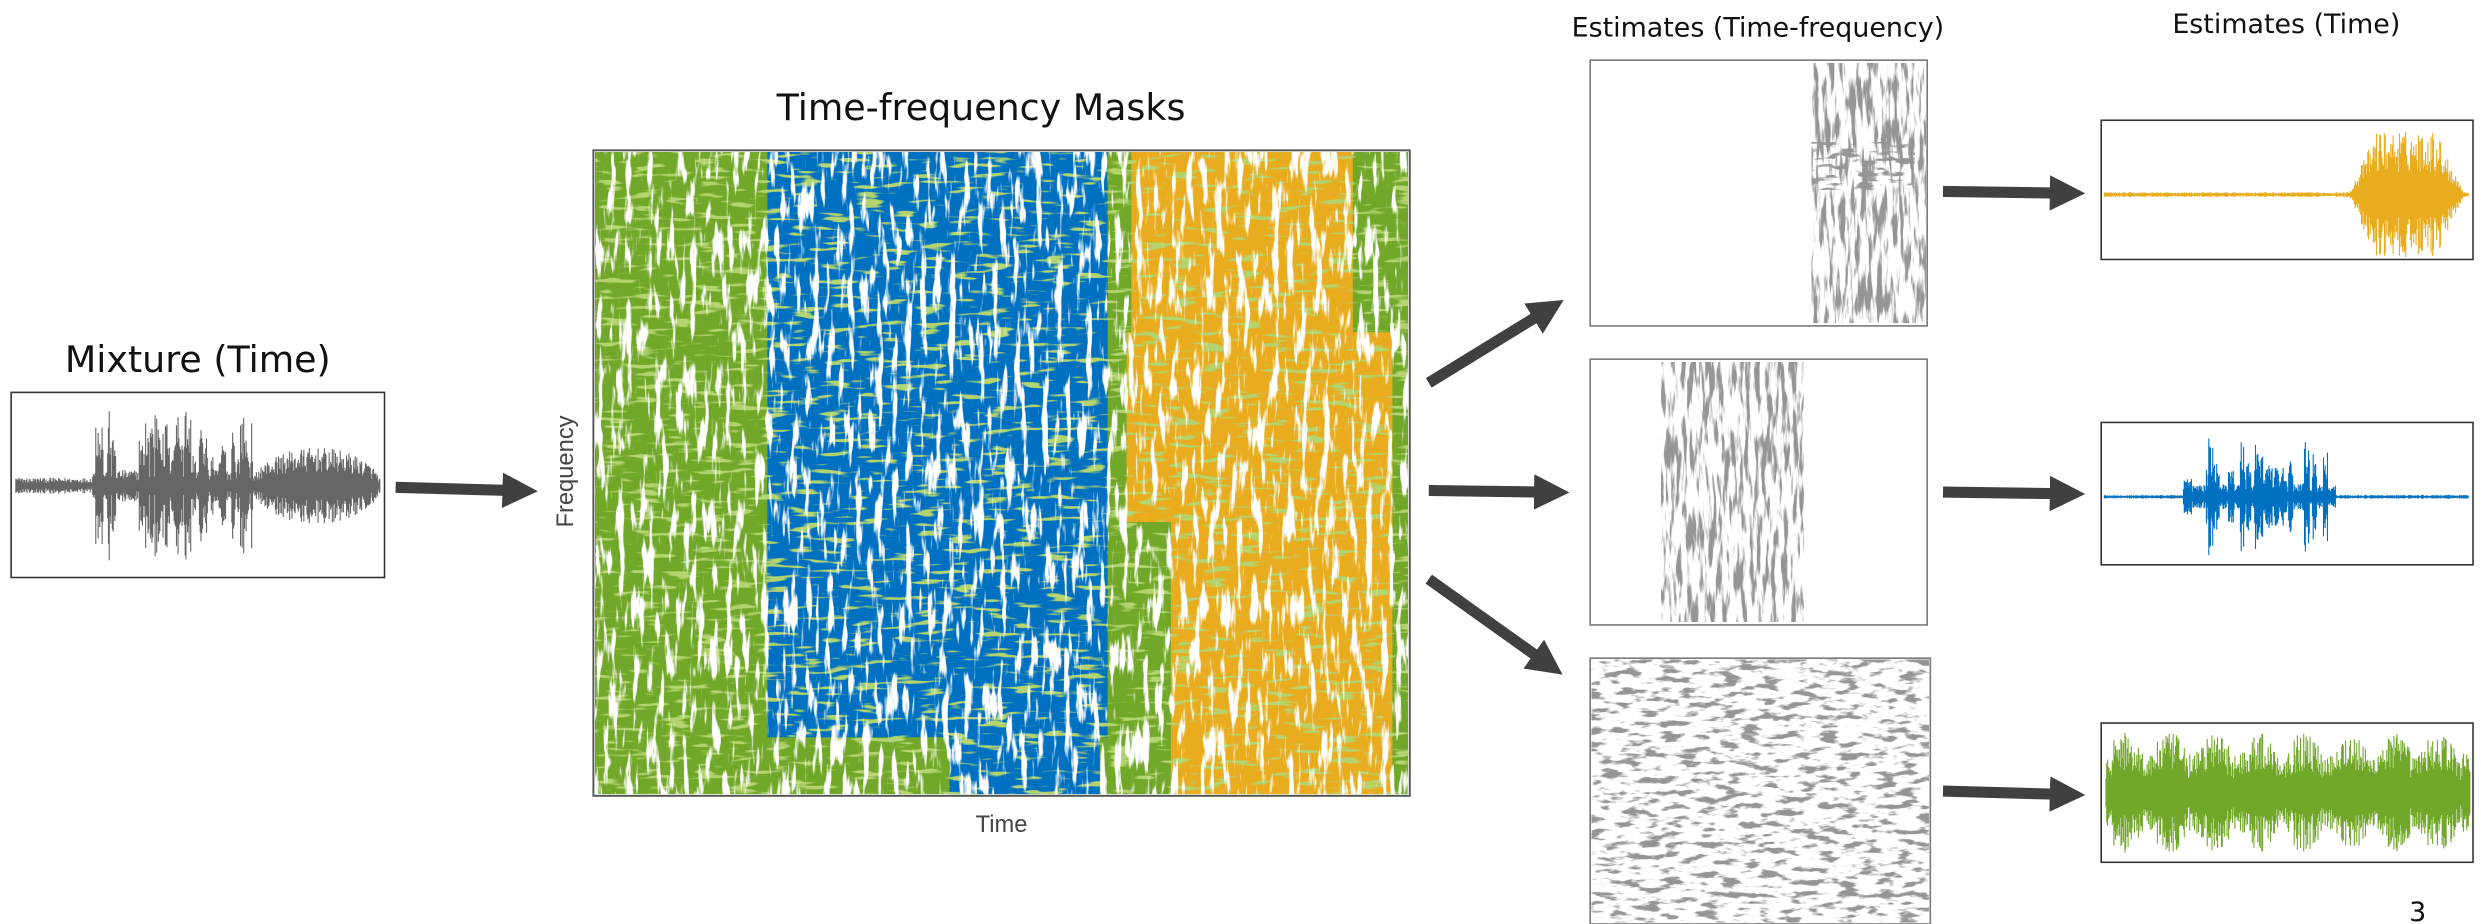 The width and height of the screenshot is (2481, 924). I want to click on estimates-tf-title: Estimates (Time-frequency), so click(1758, 27).